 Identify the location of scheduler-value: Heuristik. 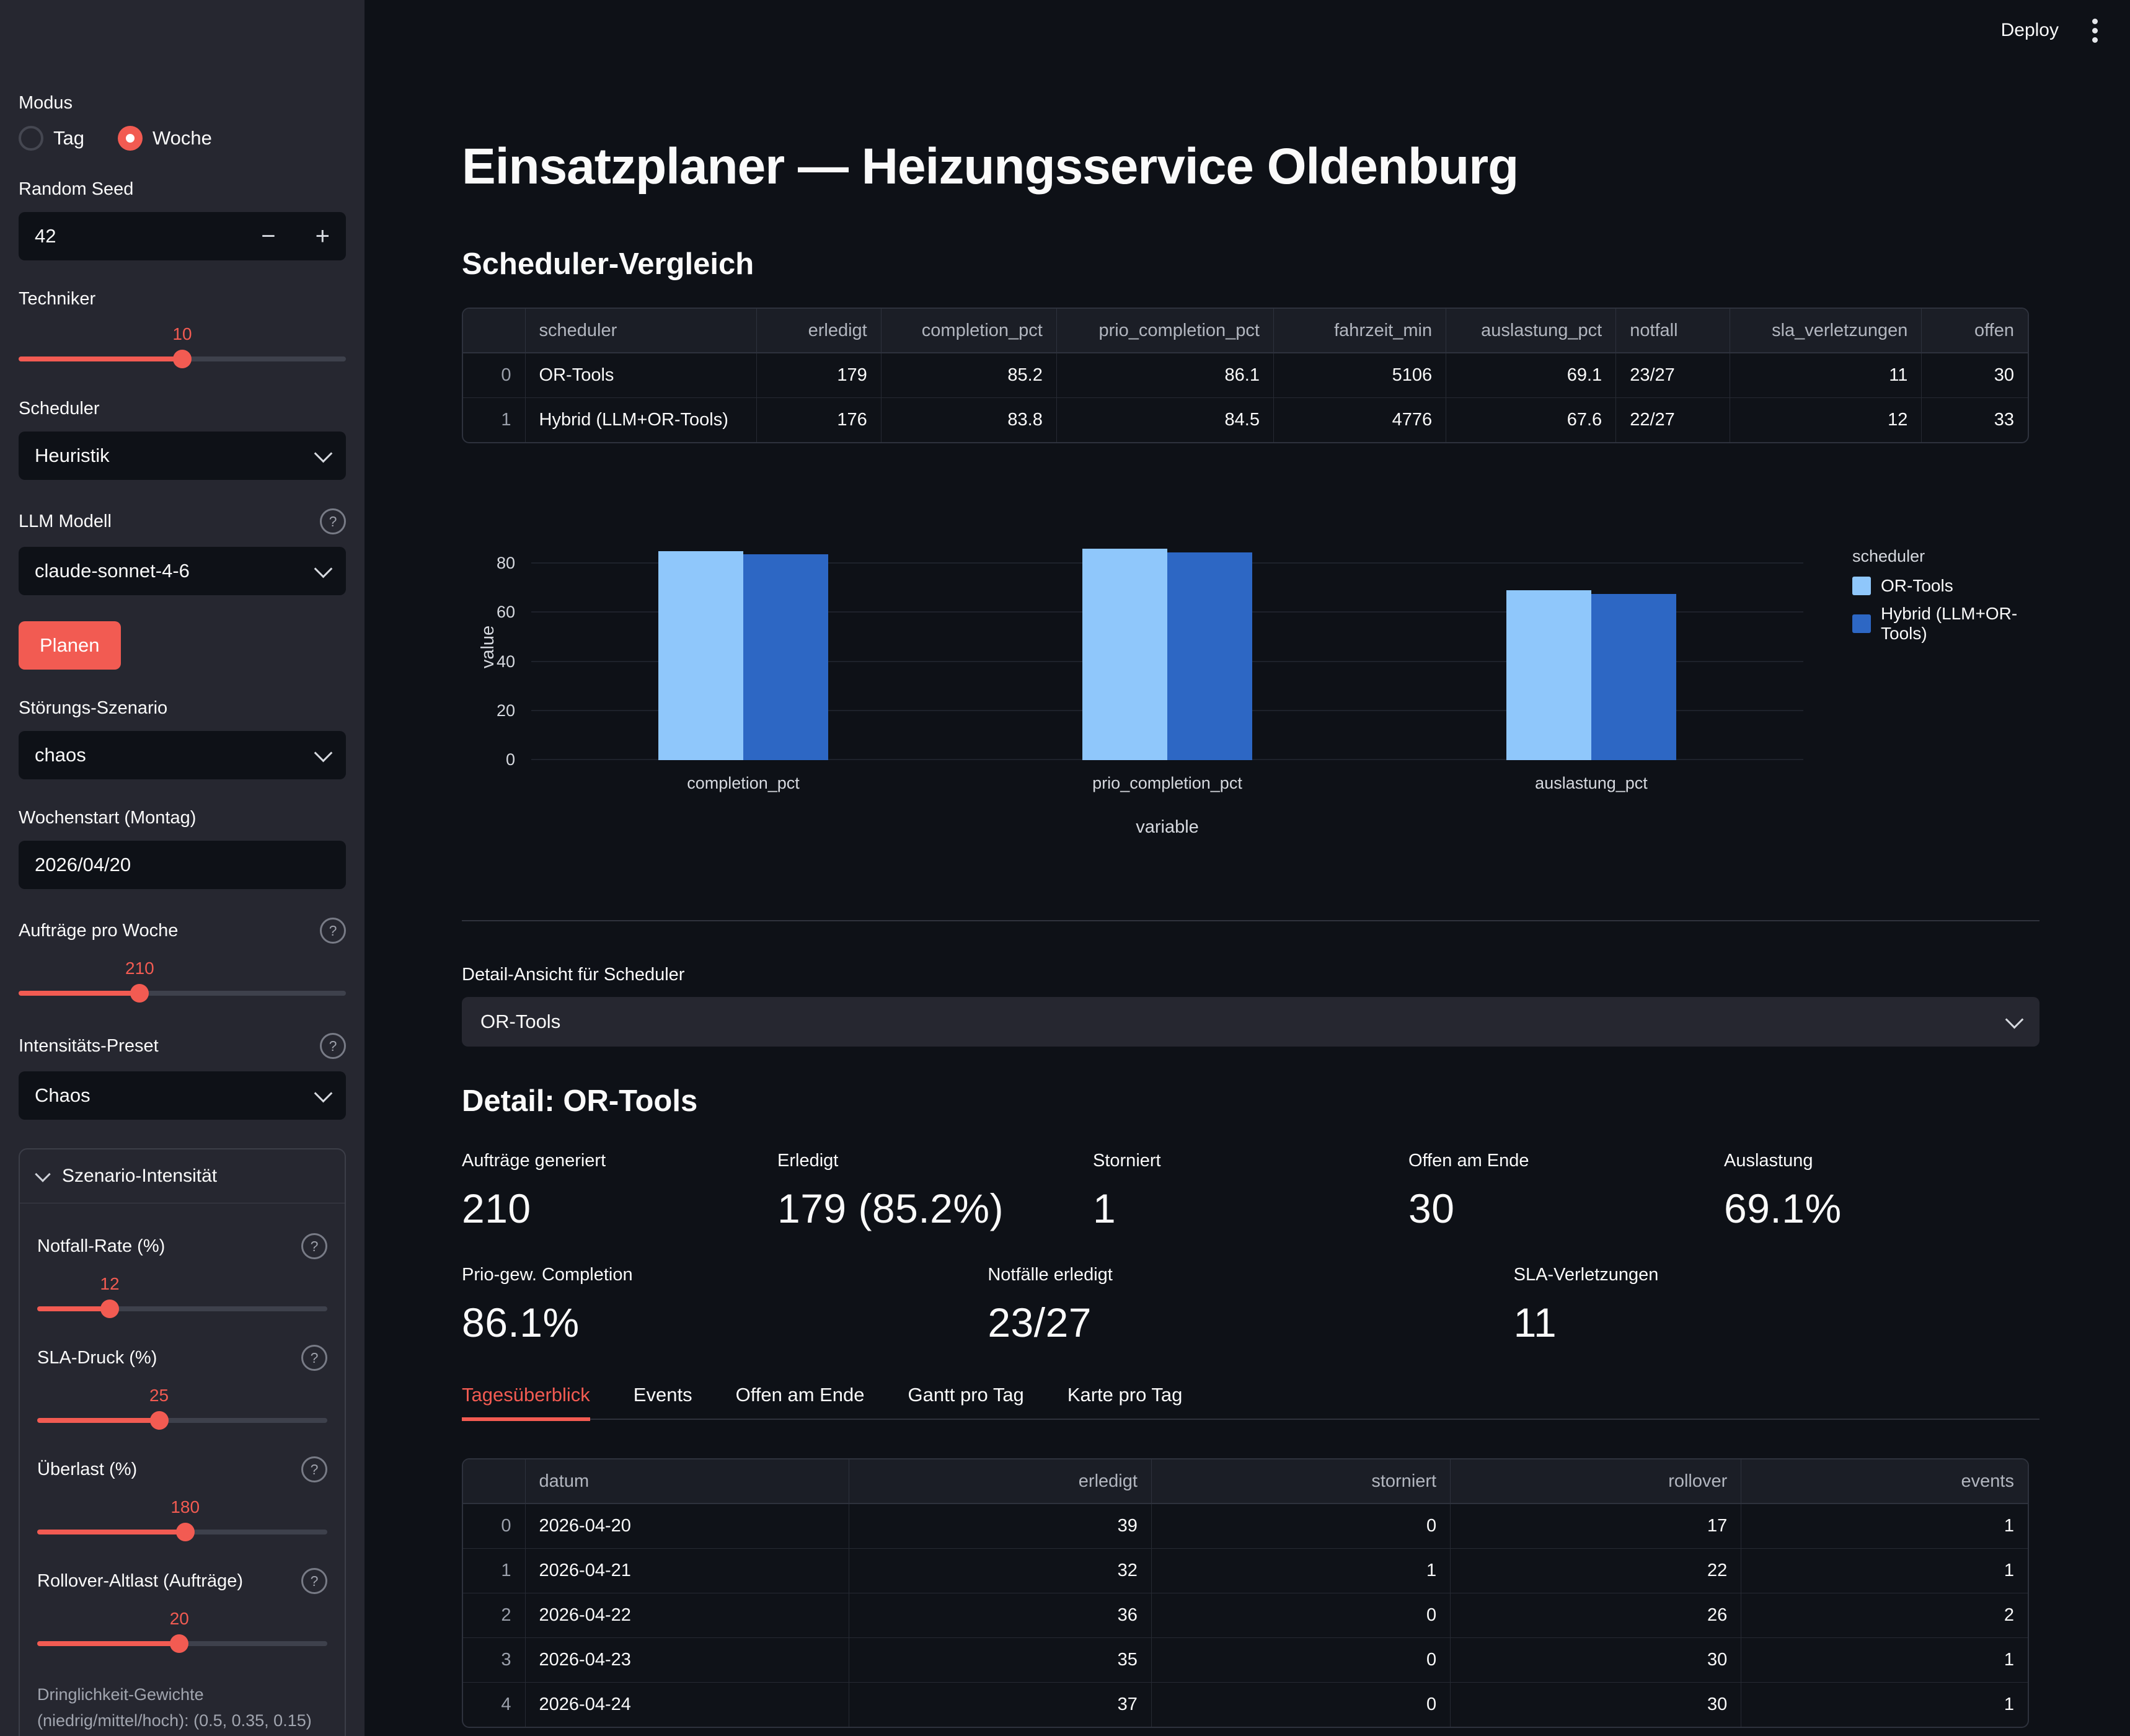
(72, 455).